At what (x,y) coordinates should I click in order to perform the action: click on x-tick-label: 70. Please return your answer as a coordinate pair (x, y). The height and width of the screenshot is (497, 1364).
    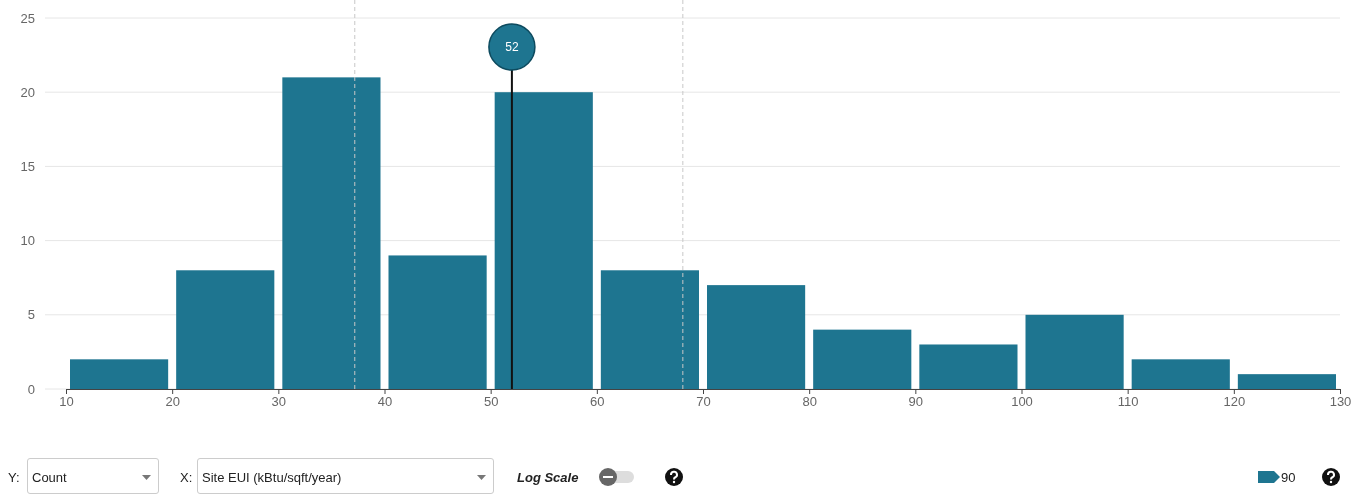
    Looking at the image, I should click on (703, 402).